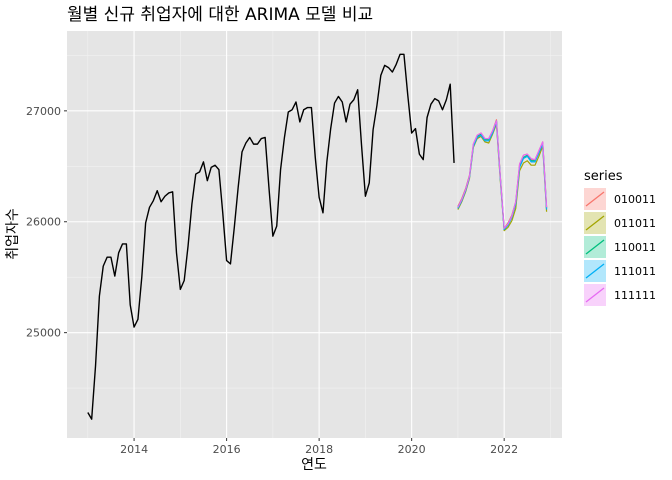  Describe the element at coordinates (635, 271) in the screenshot. I see `legend-label: 111011` at that location.